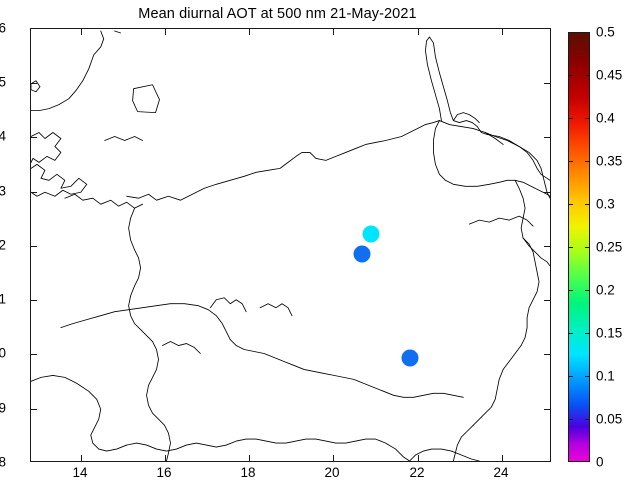 Image resolution: width=640 pixels, height=480 pixels. What do you see at coordinates (283, 160) in the screenshot?
I see `coast-baltic-south` at bounding box center [283, 160].